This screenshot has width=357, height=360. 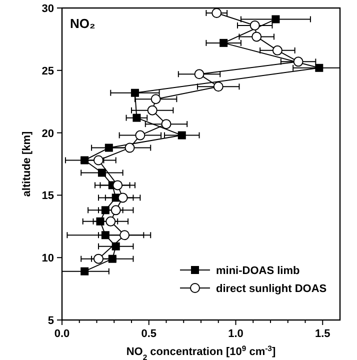 What do you see at coordinates (48, 258) in the screenshot?
I see `y-tick-label: 10` at bounding box center [48, 258].